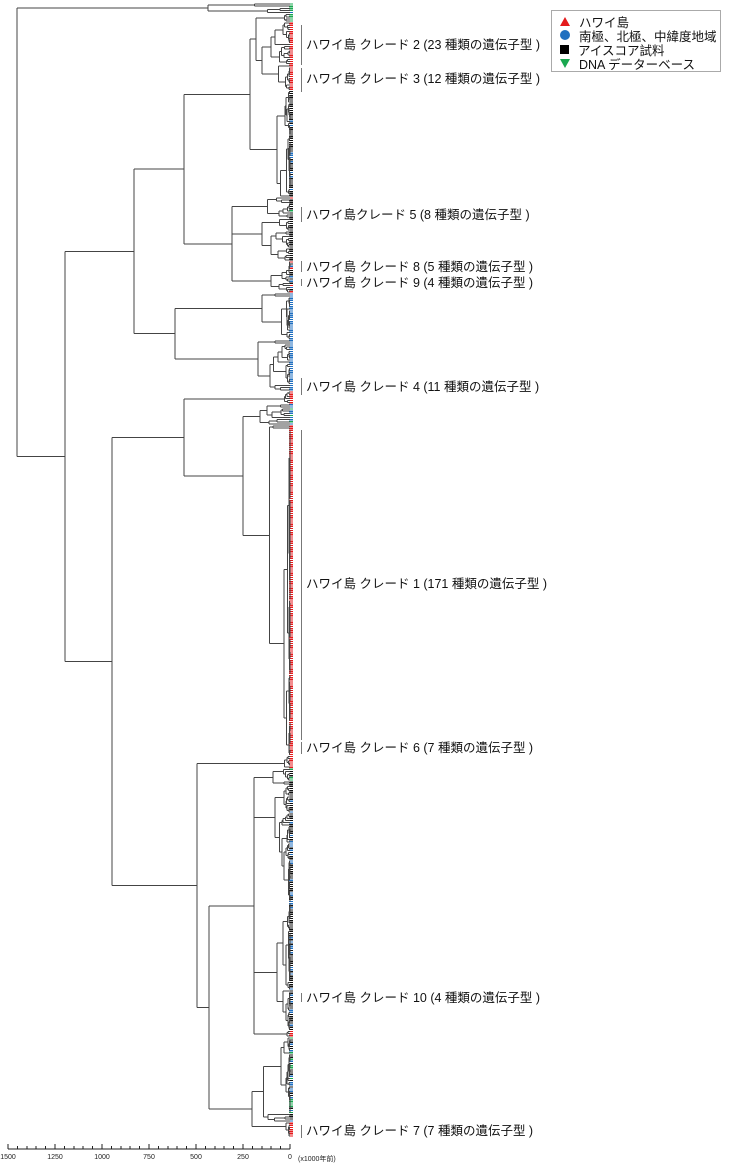 The width and height of the screenshot is (733, 1167). I want to click on clade-label-7: ハワイ島 クレード 7 (7 種類の遺伝子型 ), so click(420, 1131).